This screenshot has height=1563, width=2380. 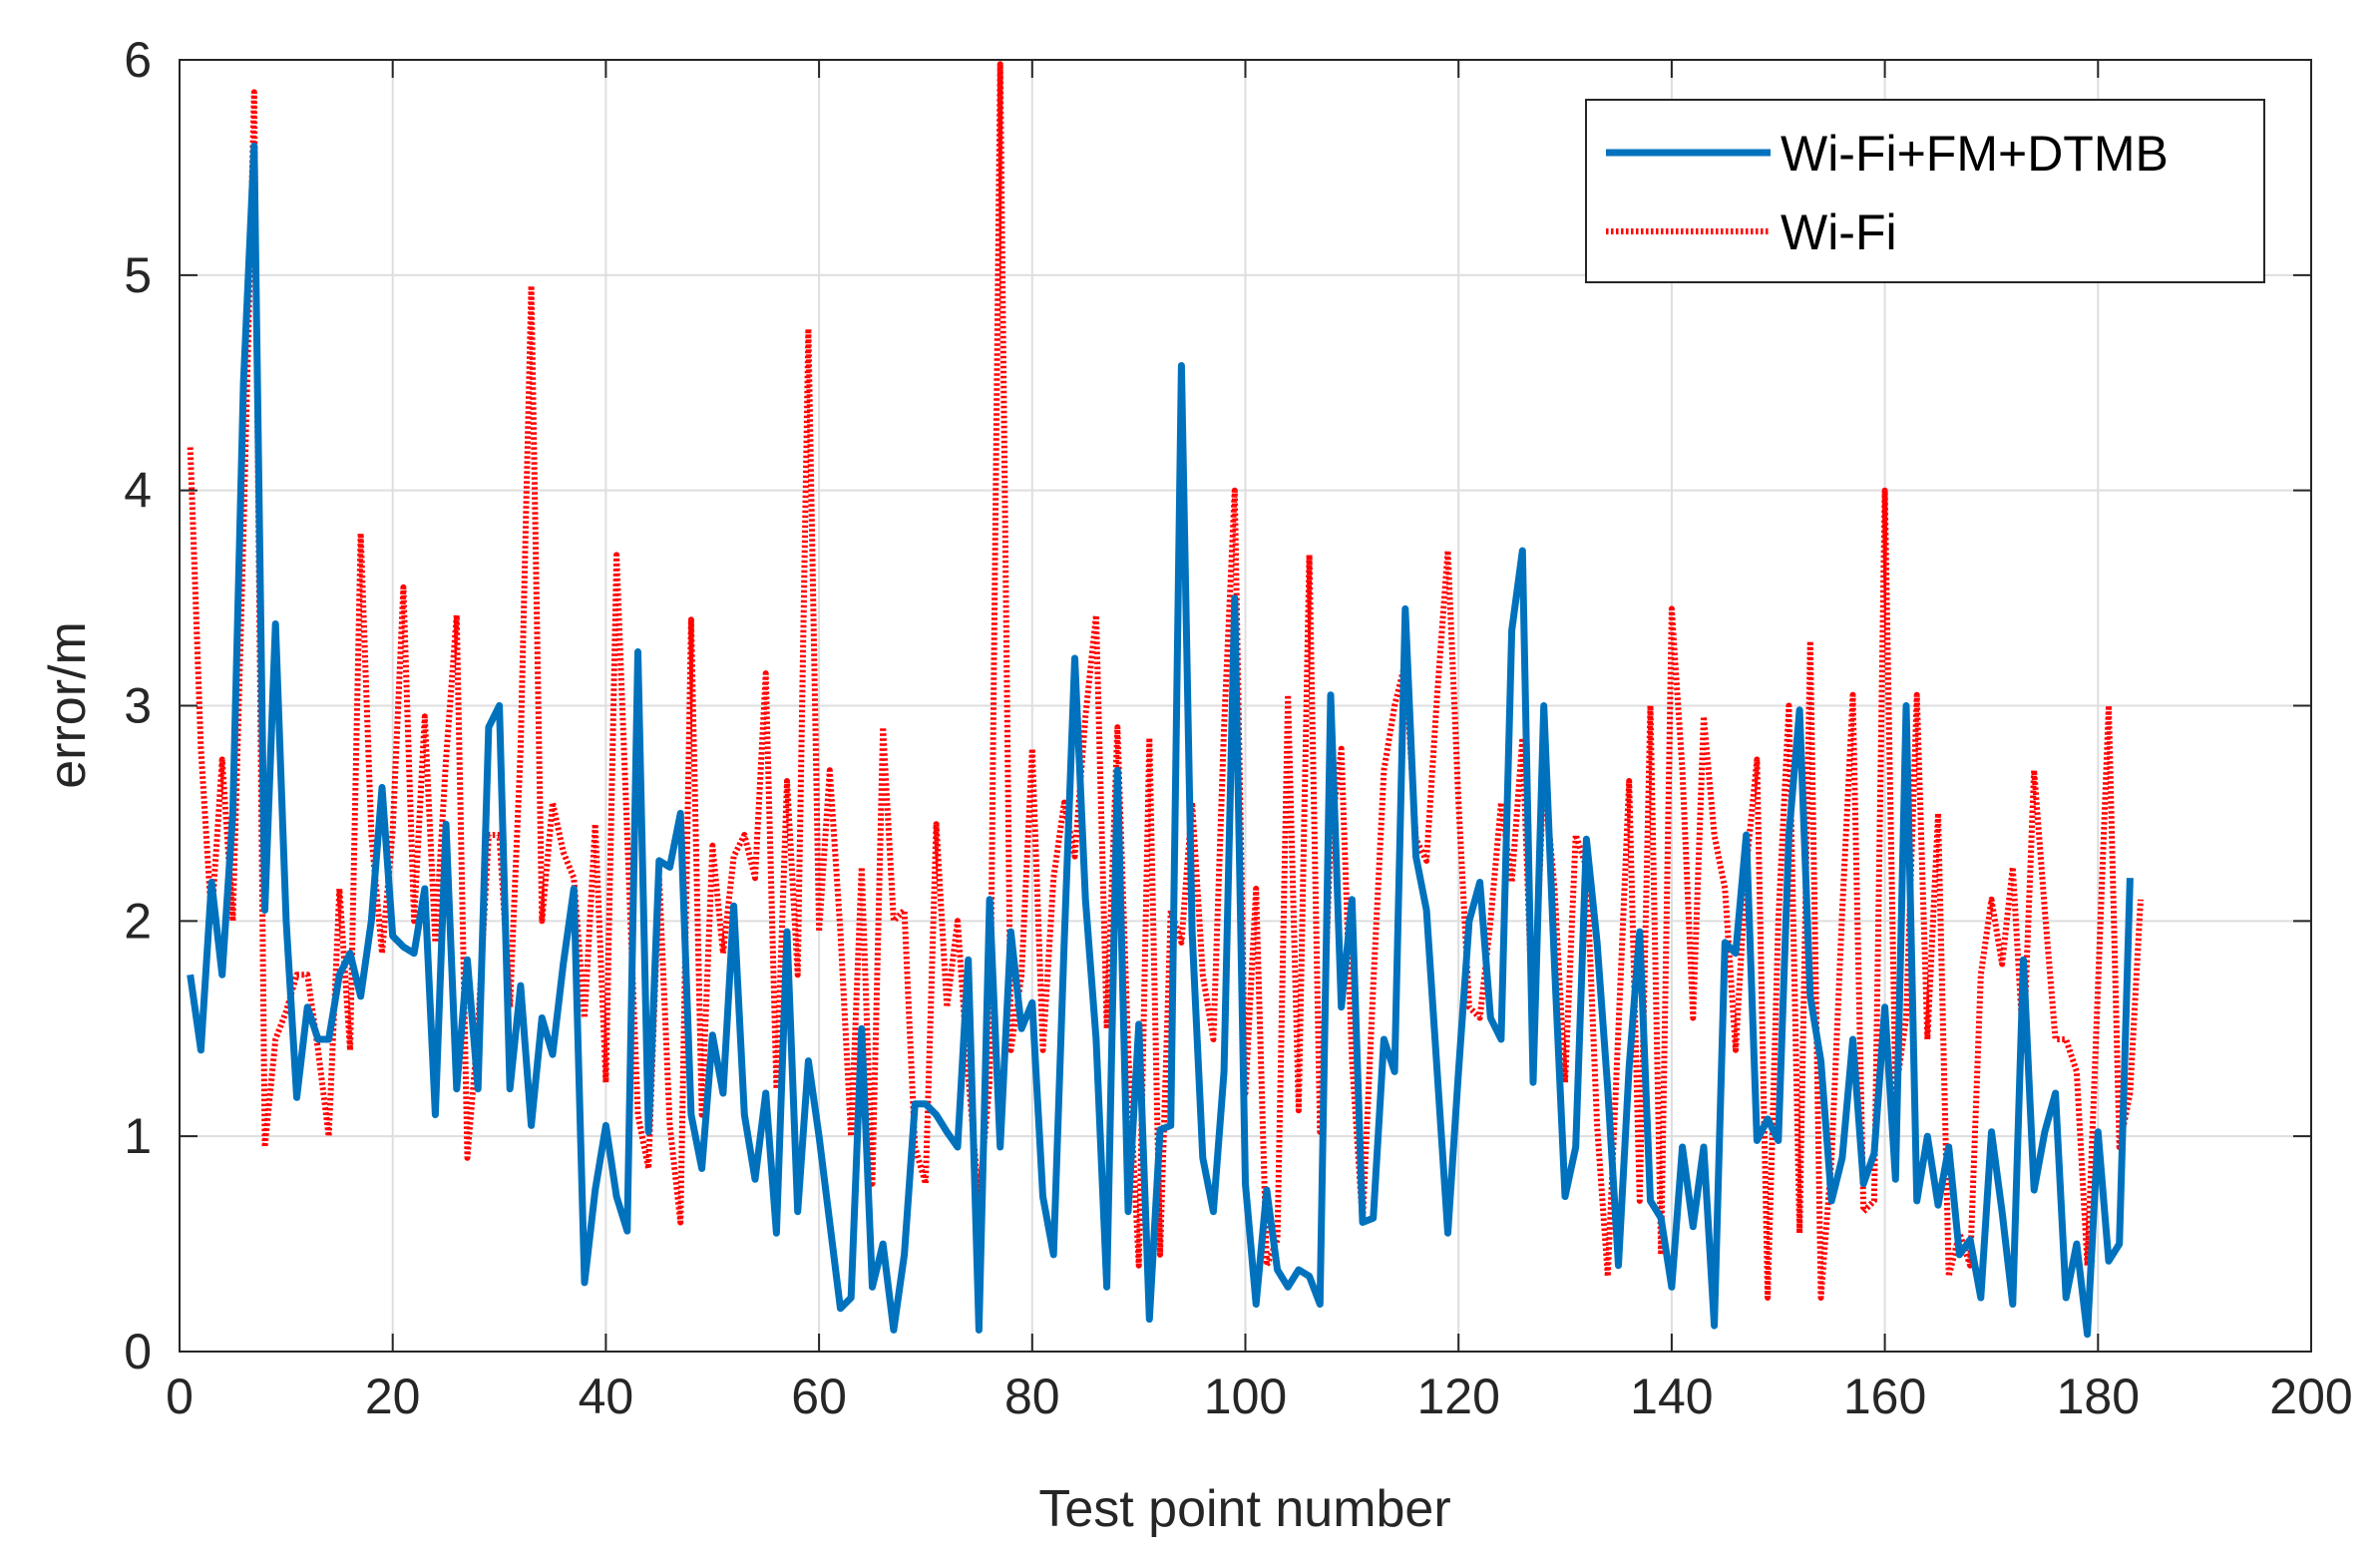 What do you see at coordinates (138, 275) in the screenshot?
I see `y-tick-label-5: 5` at bounding box center [138, 275].